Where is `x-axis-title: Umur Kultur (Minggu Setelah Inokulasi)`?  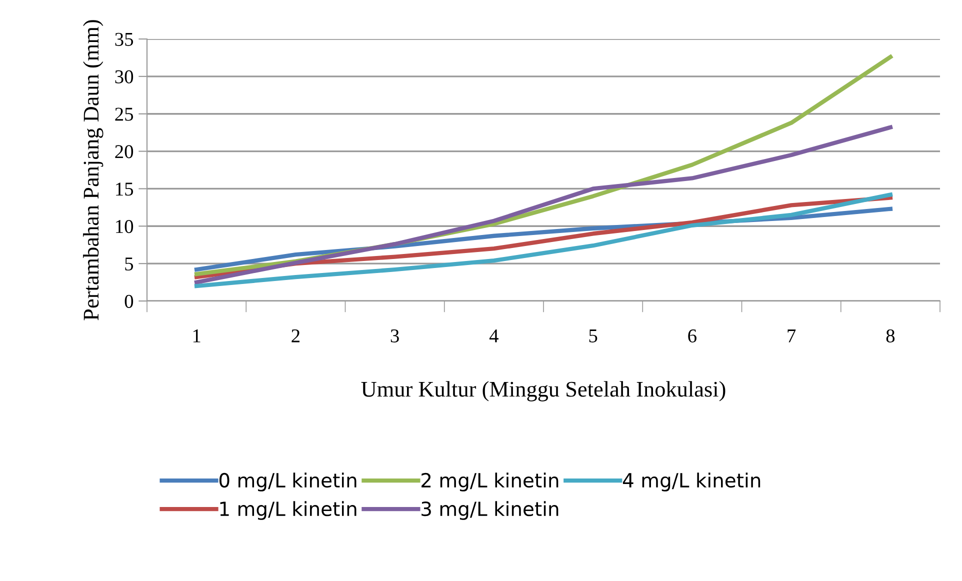 x-axis-title: Umur Kultur (Minggu Setelah Inokulasi) is located at coordinates (543, 391).